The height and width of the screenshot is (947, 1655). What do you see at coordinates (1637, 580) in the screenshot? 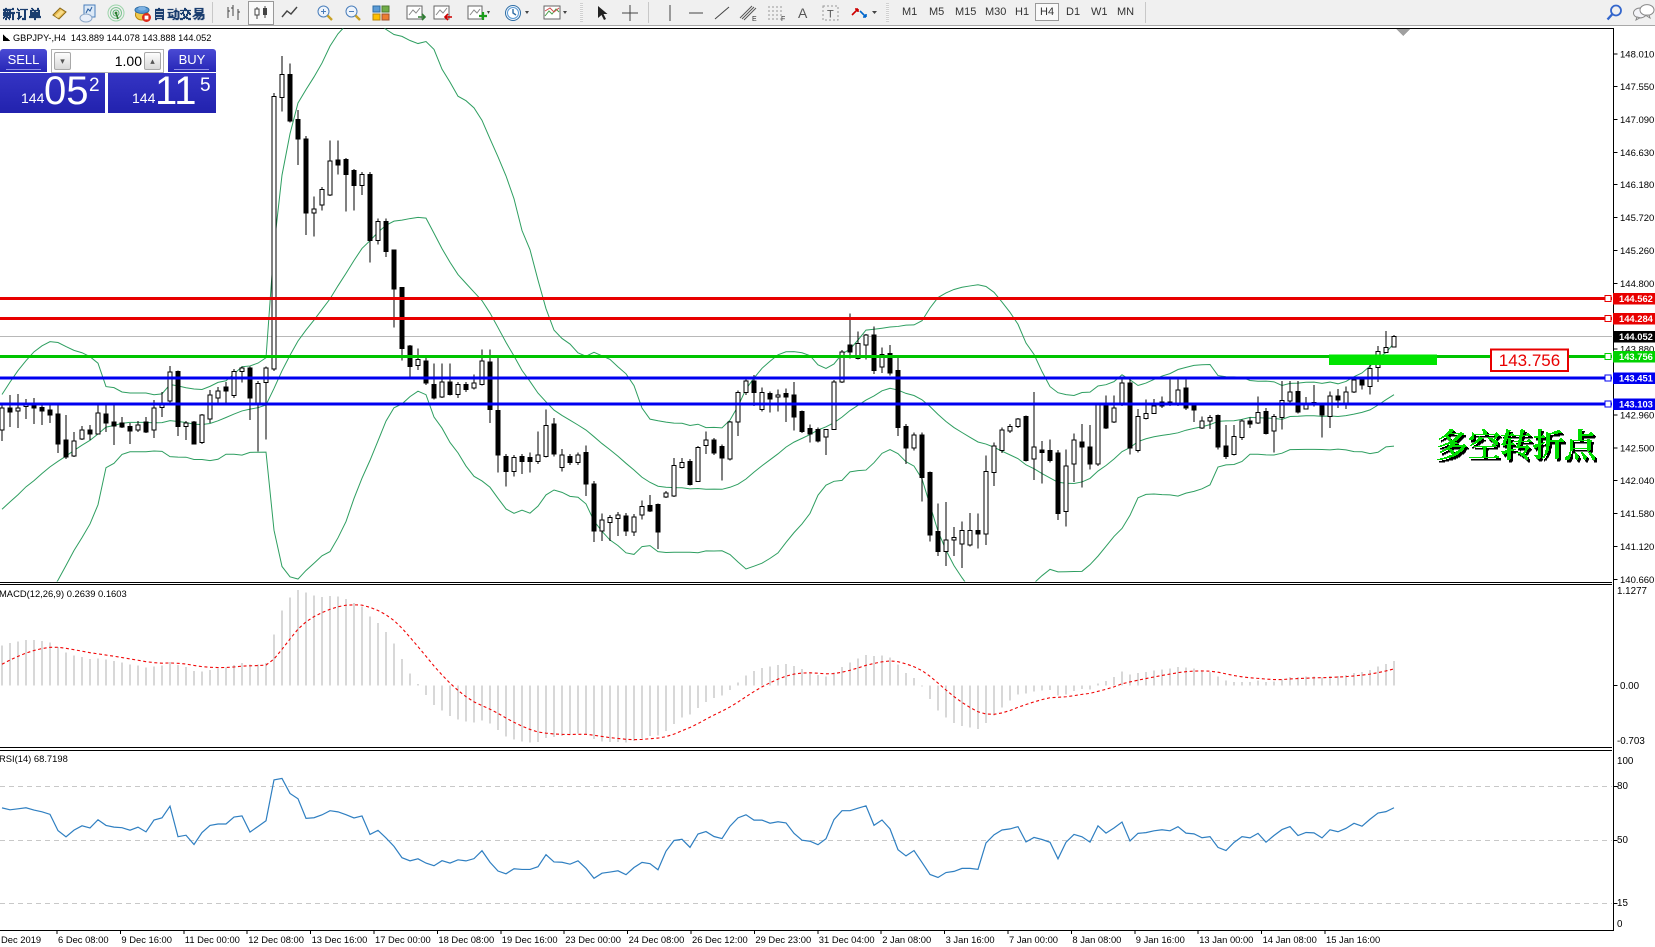
I see `svg-text: 140.660` at bounding box center [1637, 580].